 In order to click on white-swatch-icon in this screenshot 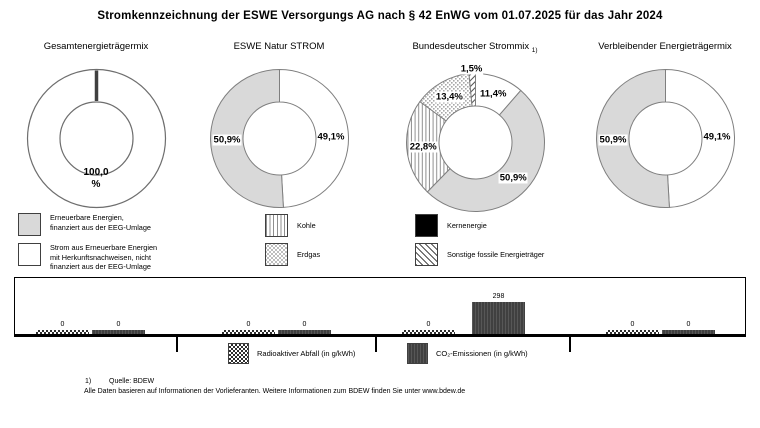, I will do `click(29, 254)`.